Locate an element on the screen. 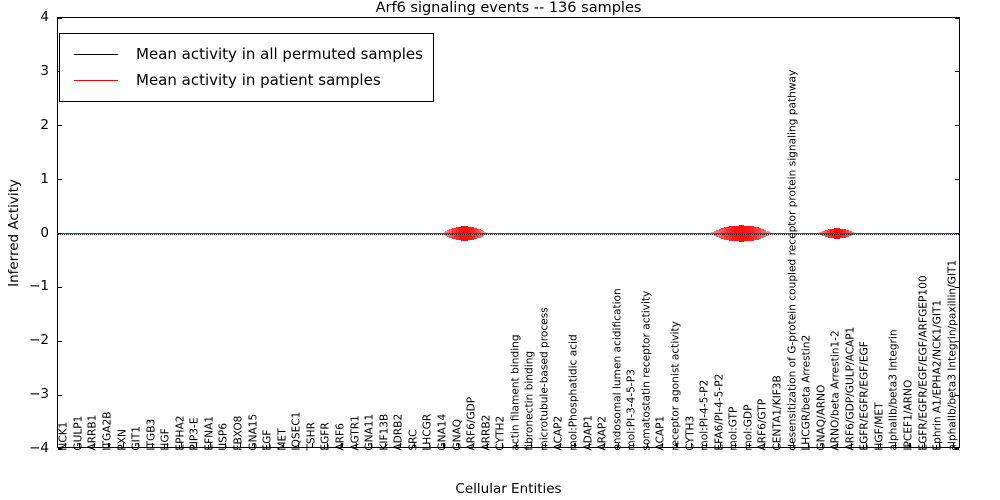  x-tick-label: IQSEC1 is located at coordinates (296, 431).